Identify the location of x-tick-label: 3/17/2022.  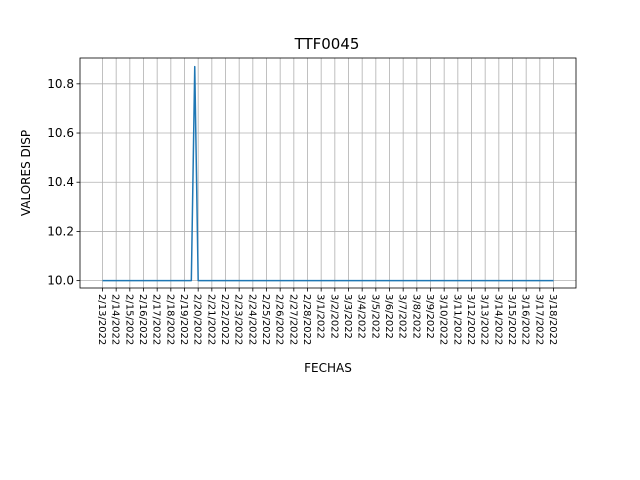
(538, 319).